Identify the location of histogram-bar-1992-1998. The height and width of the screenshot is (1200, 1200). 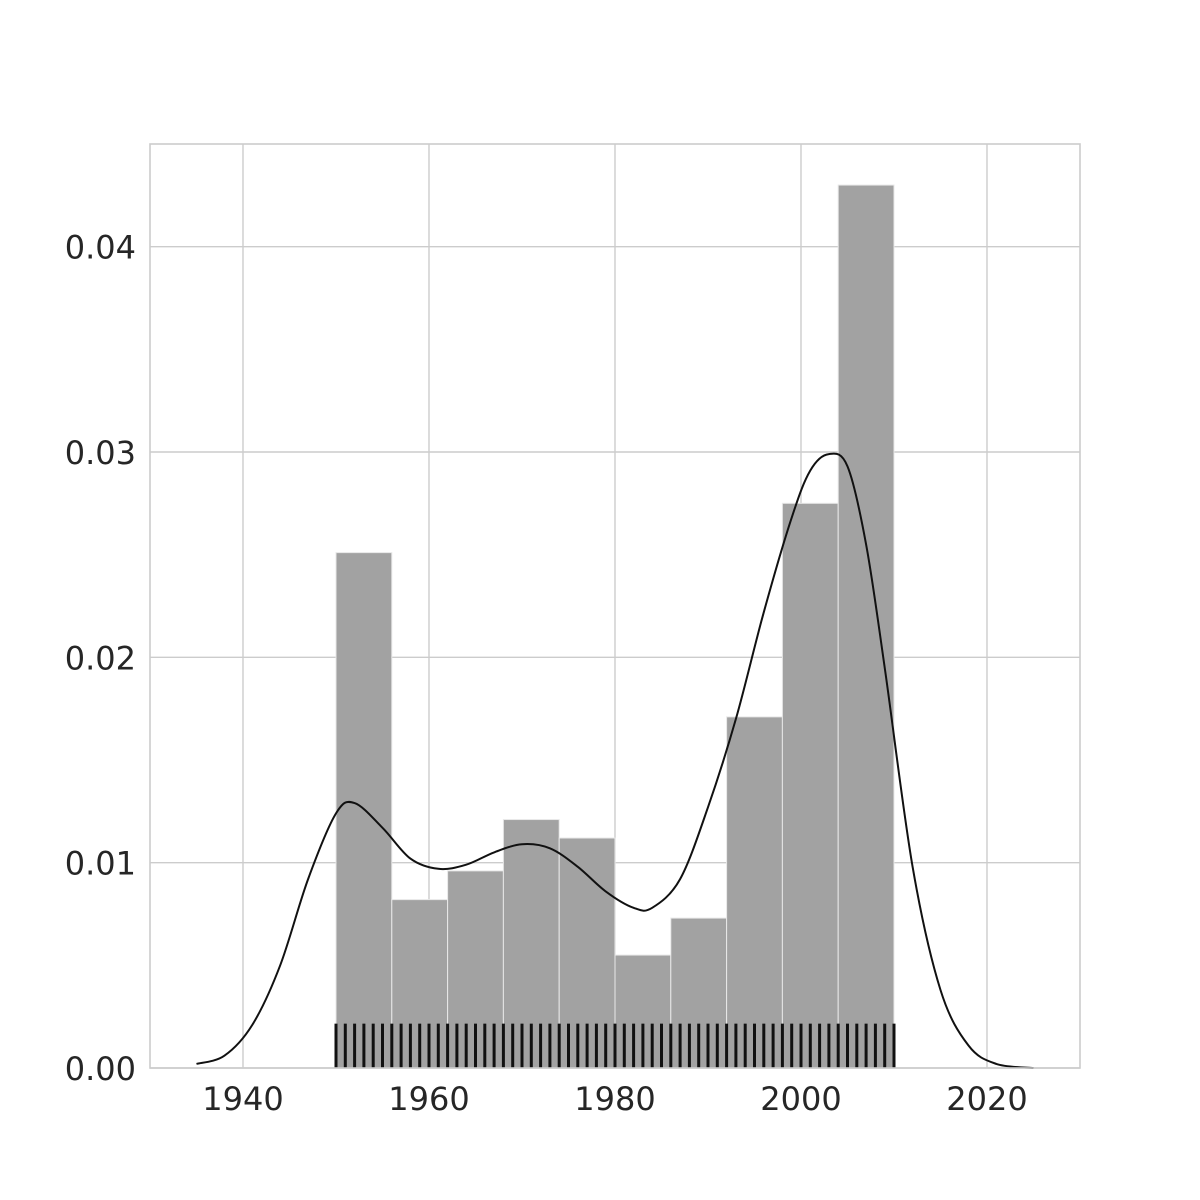
(754, 892).